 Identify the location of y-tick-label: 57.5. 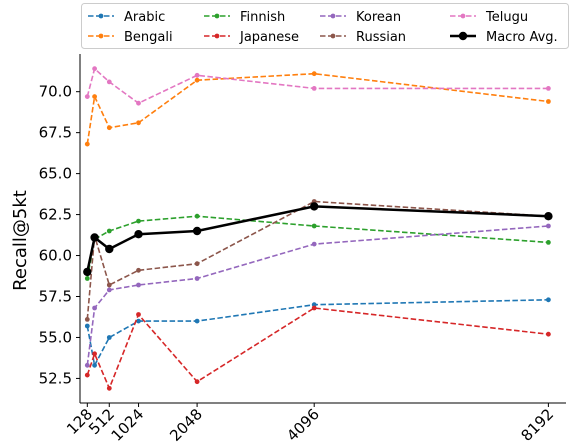
(55, 296).